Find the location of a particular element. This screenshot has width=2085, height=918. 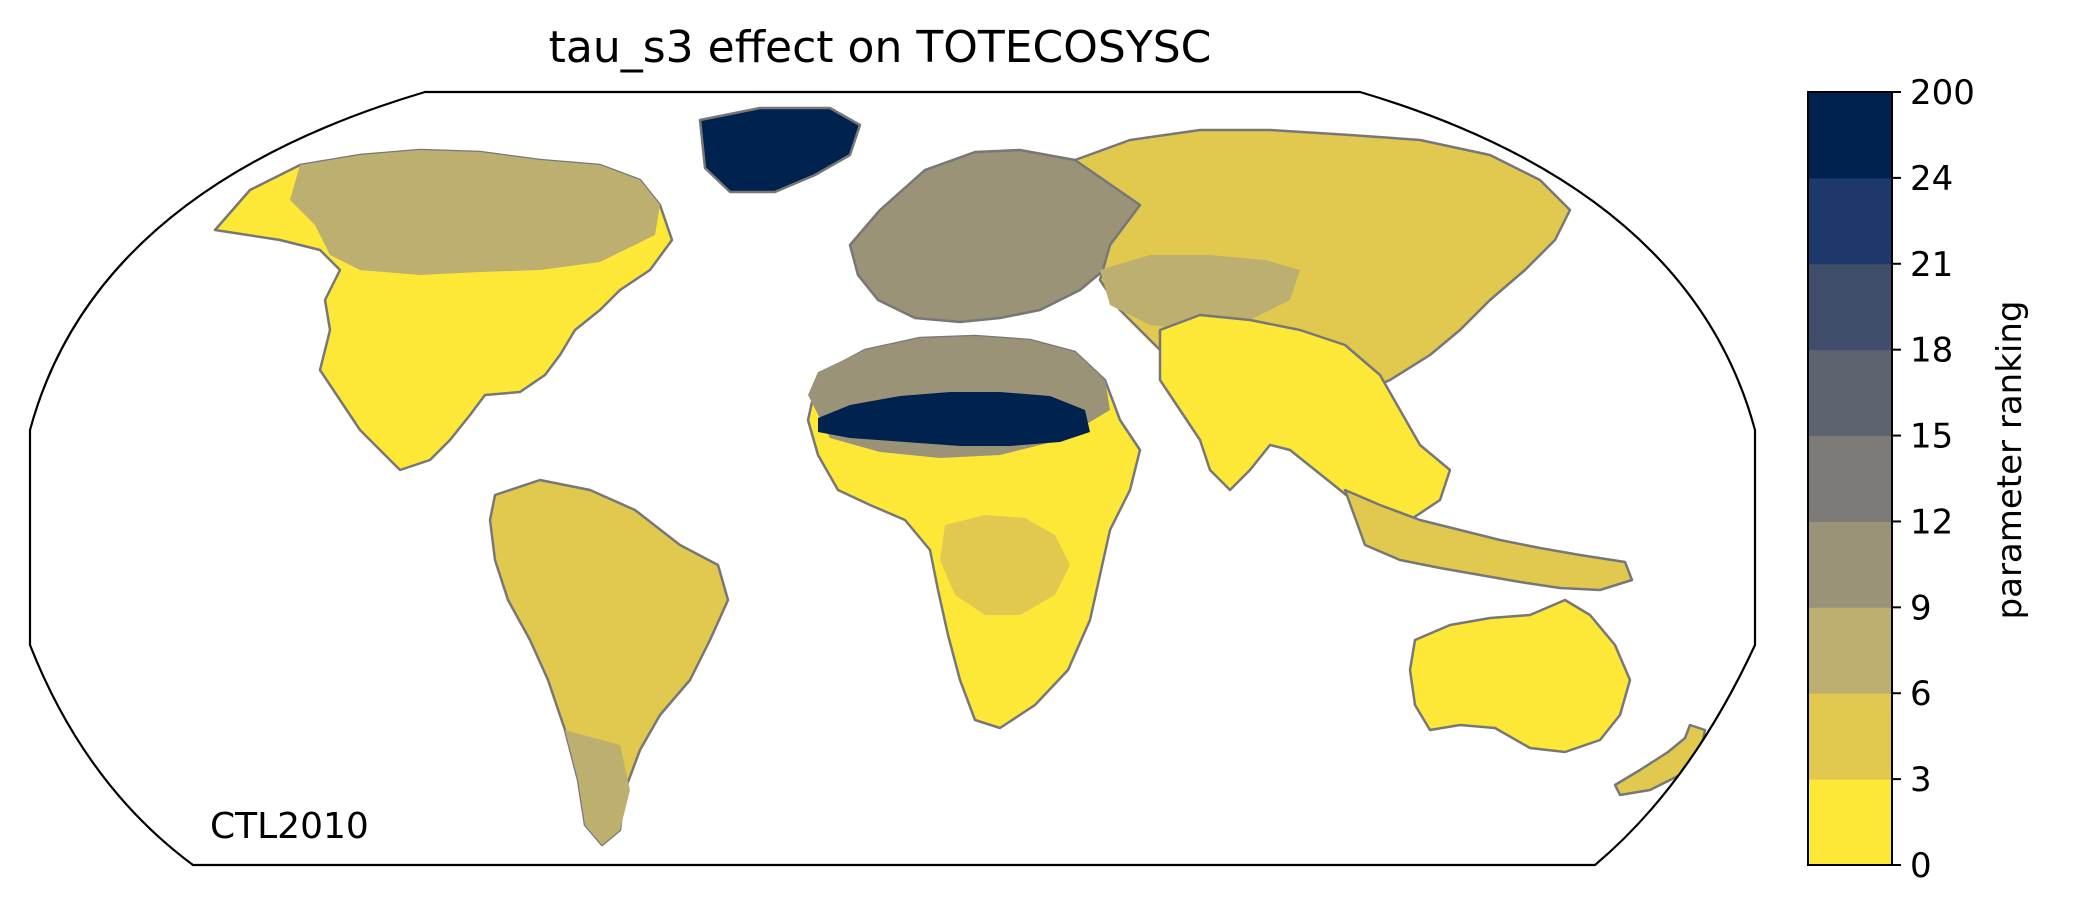

region-southeast-asia is located at coordinates (1488, 540).